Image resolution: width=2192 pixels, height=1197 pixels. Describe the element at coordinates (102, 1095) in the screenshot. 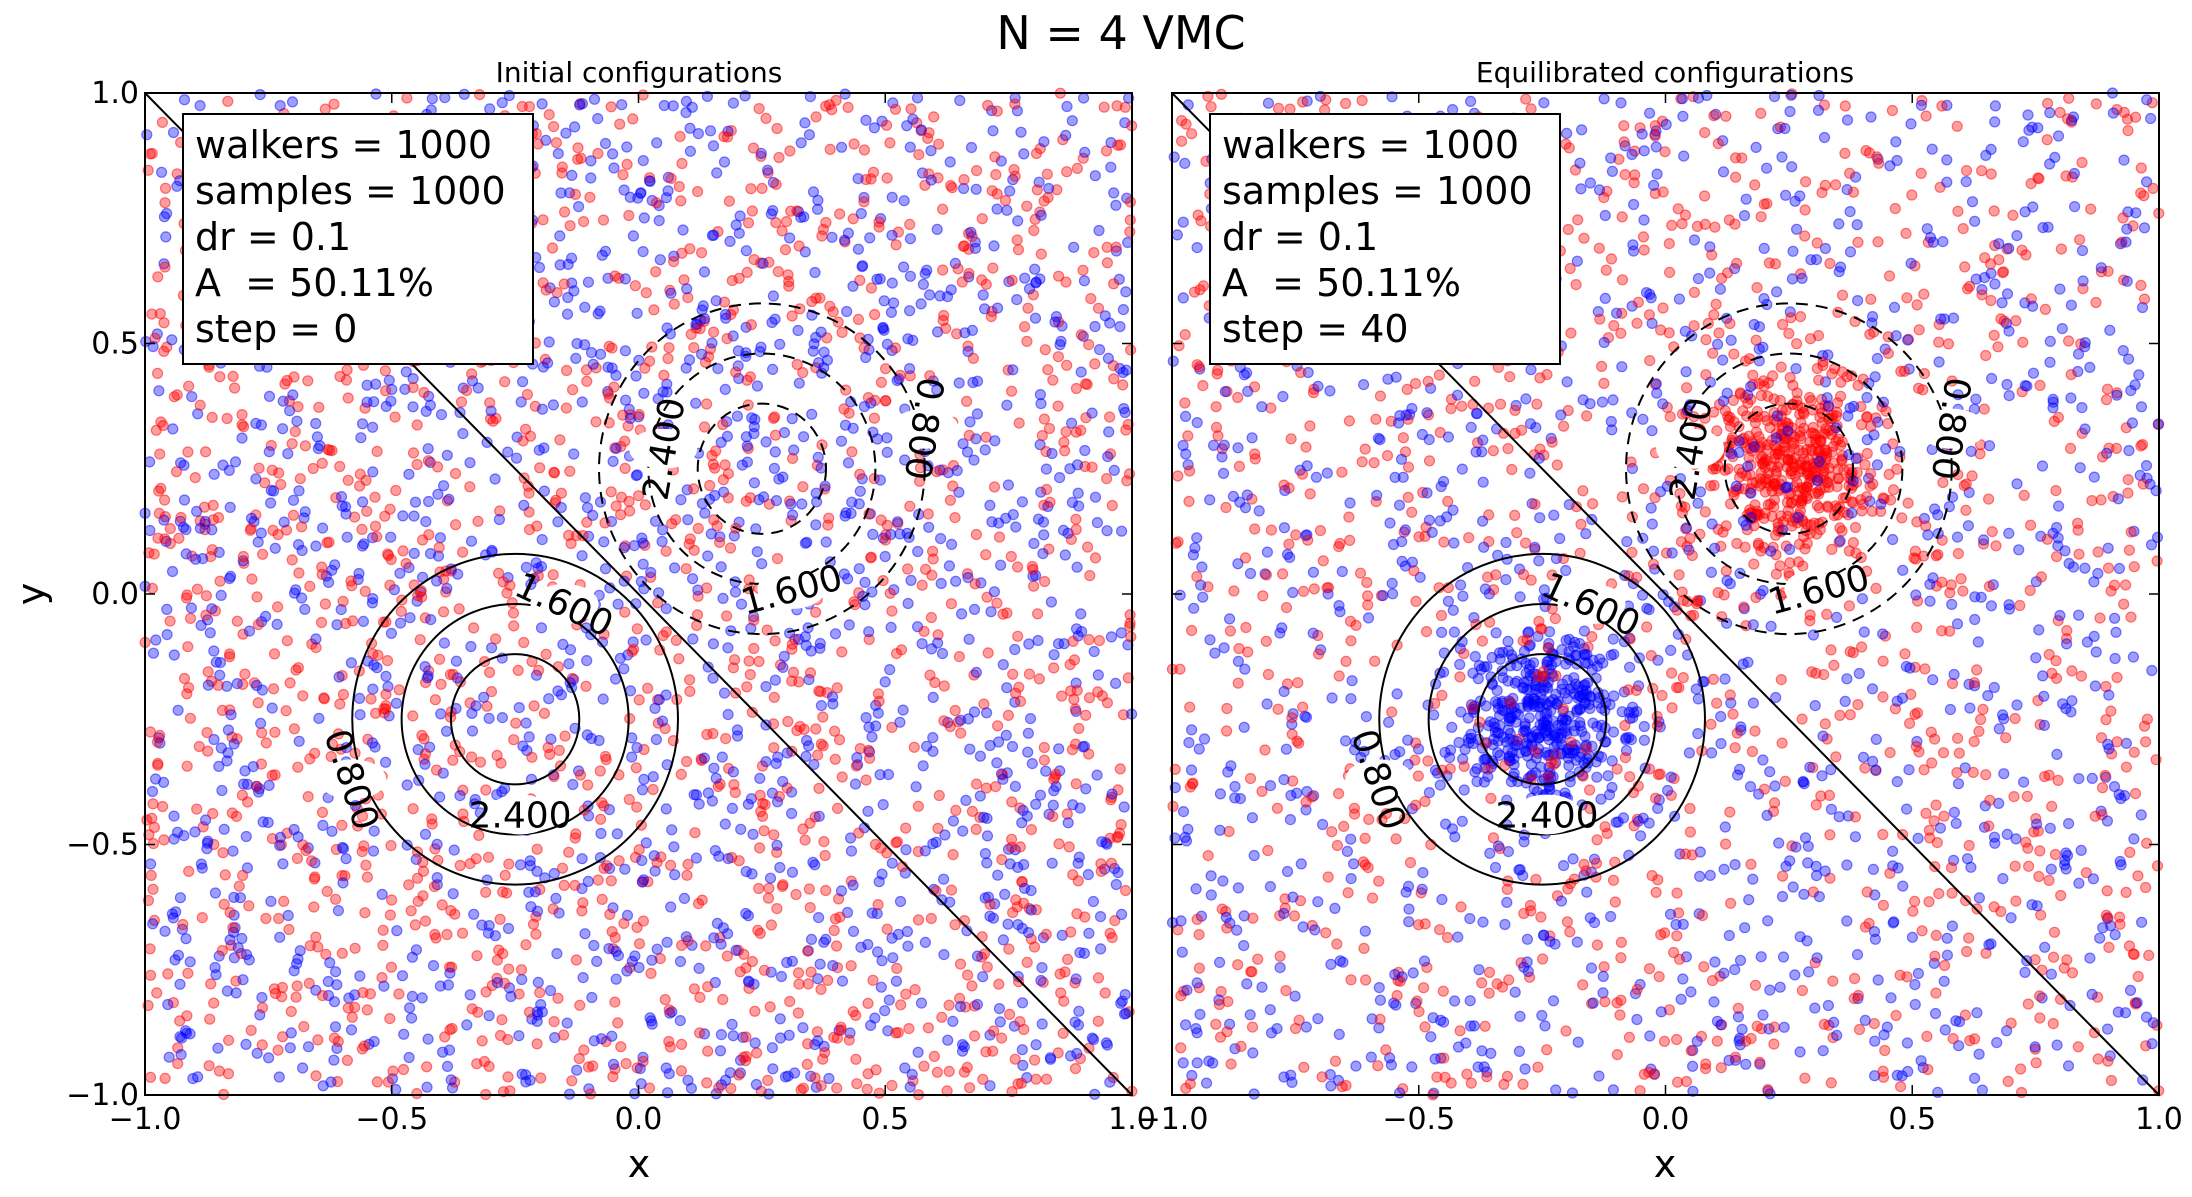

I see `y-tick-label: −1.0` at that location.